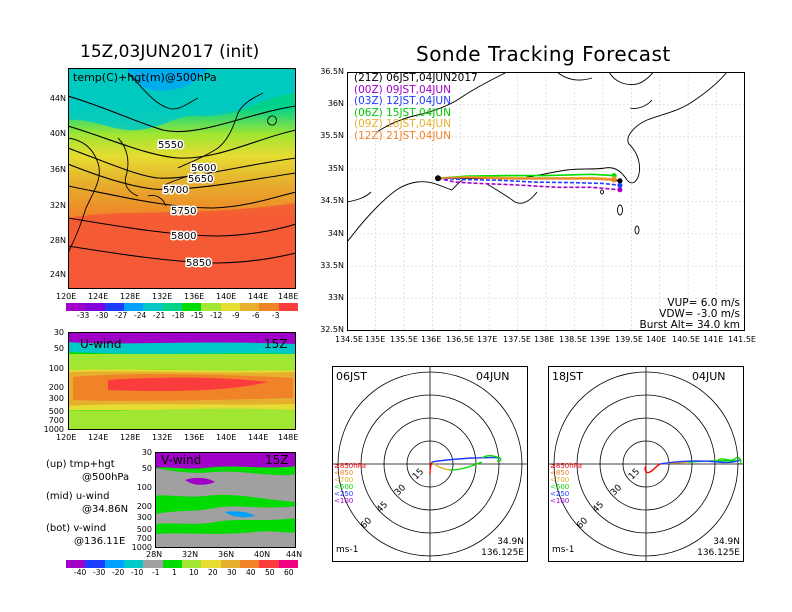 The image size is (792, 612). What do you see at coordinates (629, 339) in the screenshot?
I see `lon-tick: 139.5E` at bounding box center [629, 339].